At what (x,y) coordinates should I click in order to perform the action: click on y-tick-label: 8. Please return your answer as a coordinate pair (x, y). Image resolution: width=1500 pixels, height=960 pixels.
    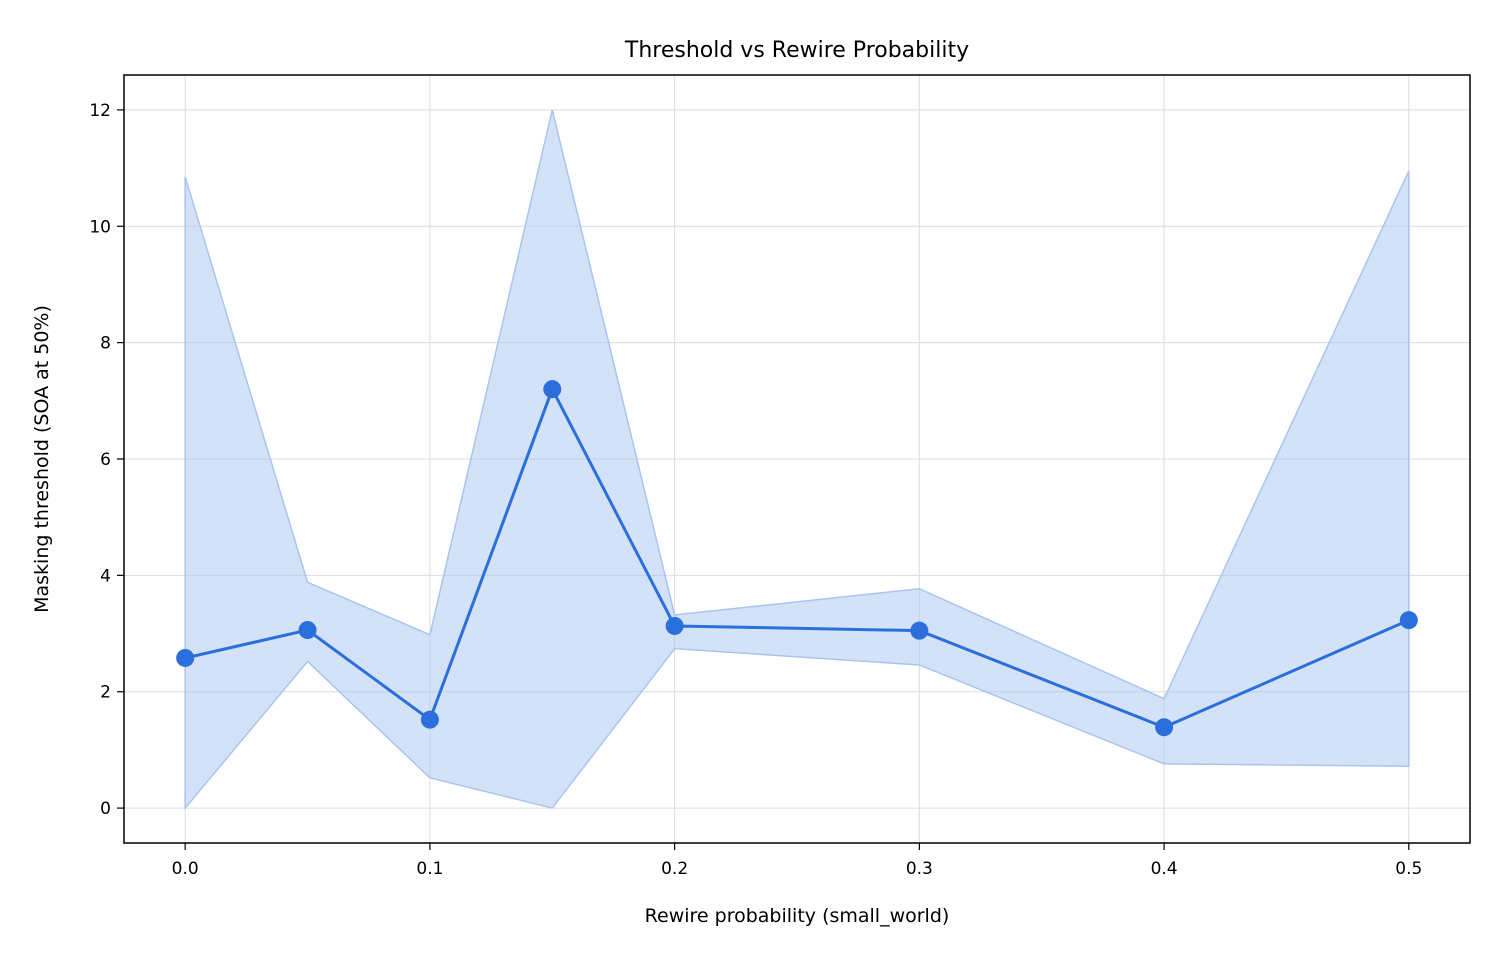
    Looking at the image, I should click on (105, 344).